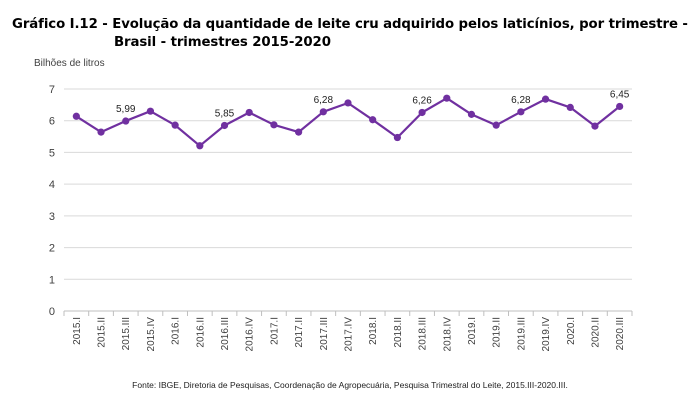 The height and width of the screenshot is (414, 700). I want to click on x-tick-label: 2015.I, so click(77, 331).